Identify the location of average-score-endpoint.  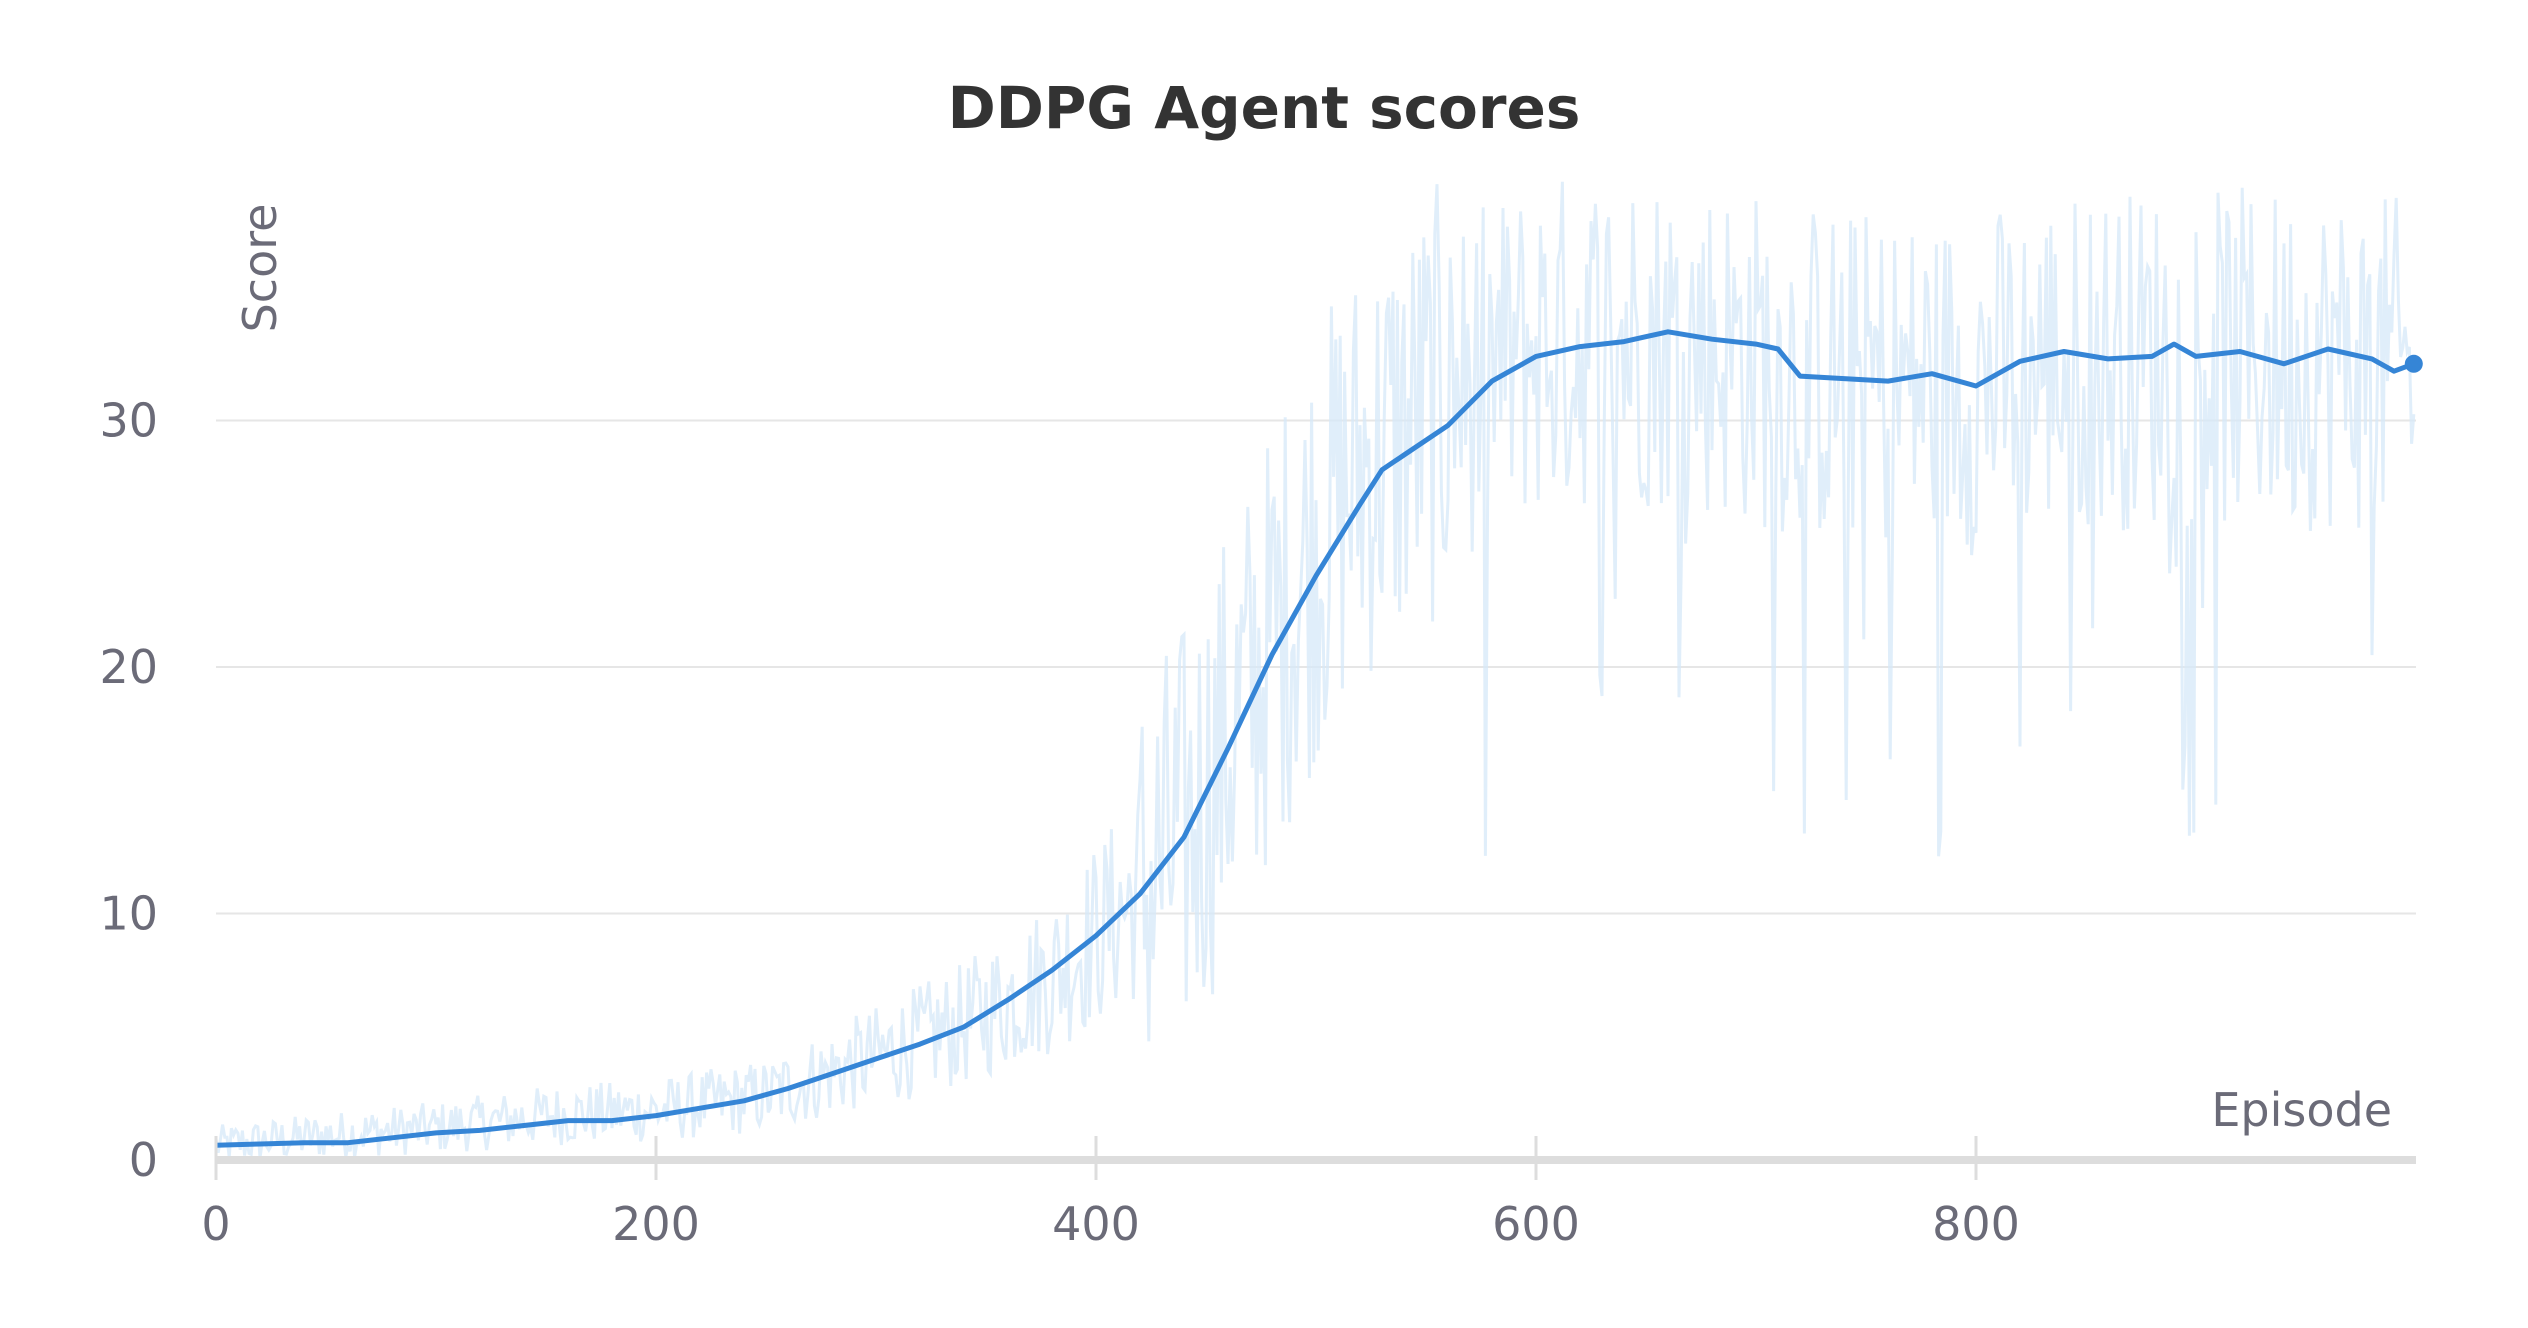
(2413, 363).